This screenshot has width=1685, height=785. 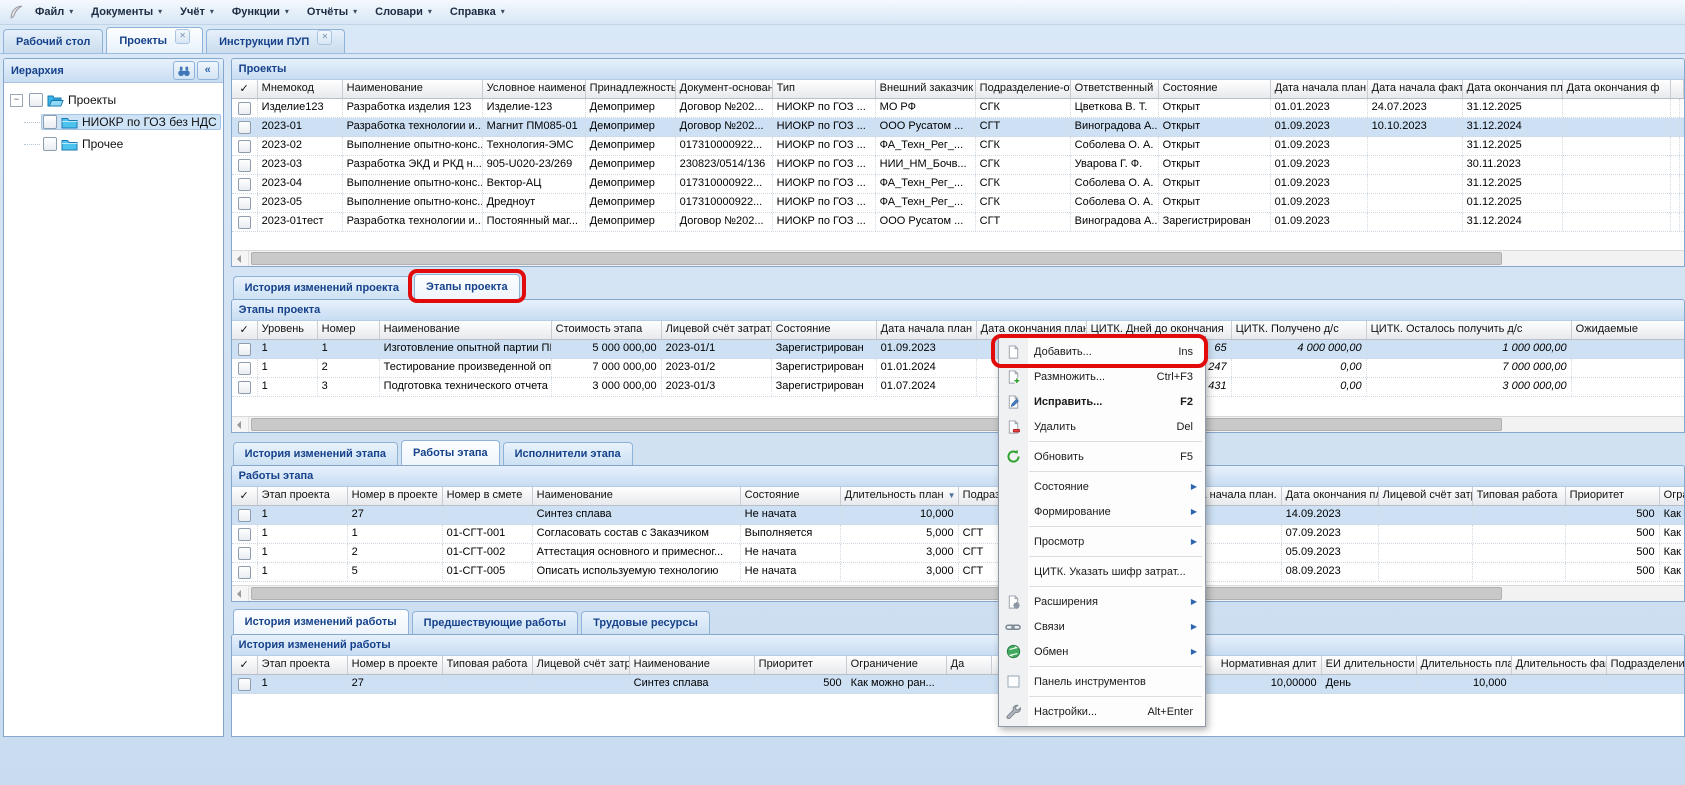 What do you see at coordinates (1319, 89) in the screenshot?
I see `column-header: Дата начала план.` at bounding box center [1319, 89].